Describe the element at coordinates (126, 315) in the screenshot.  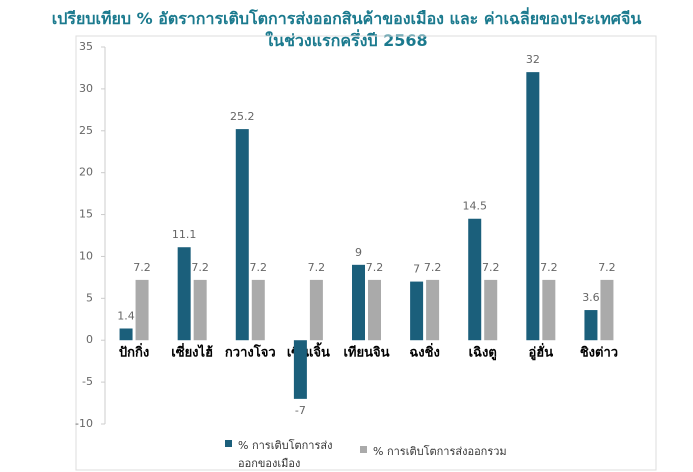
I see `value-label: 1.4` at that location.